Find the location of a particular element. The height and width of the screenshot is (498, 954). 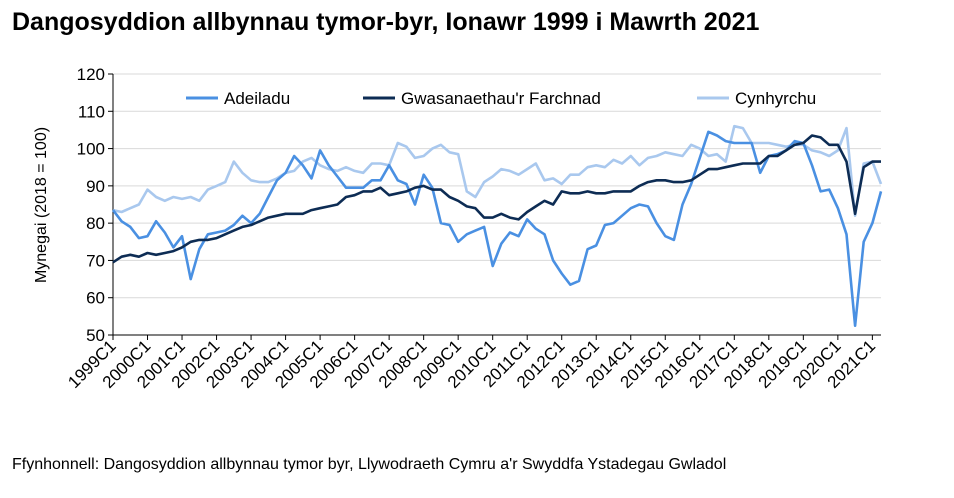

y-tick-label: 60 is located at coordinates (95, 298).